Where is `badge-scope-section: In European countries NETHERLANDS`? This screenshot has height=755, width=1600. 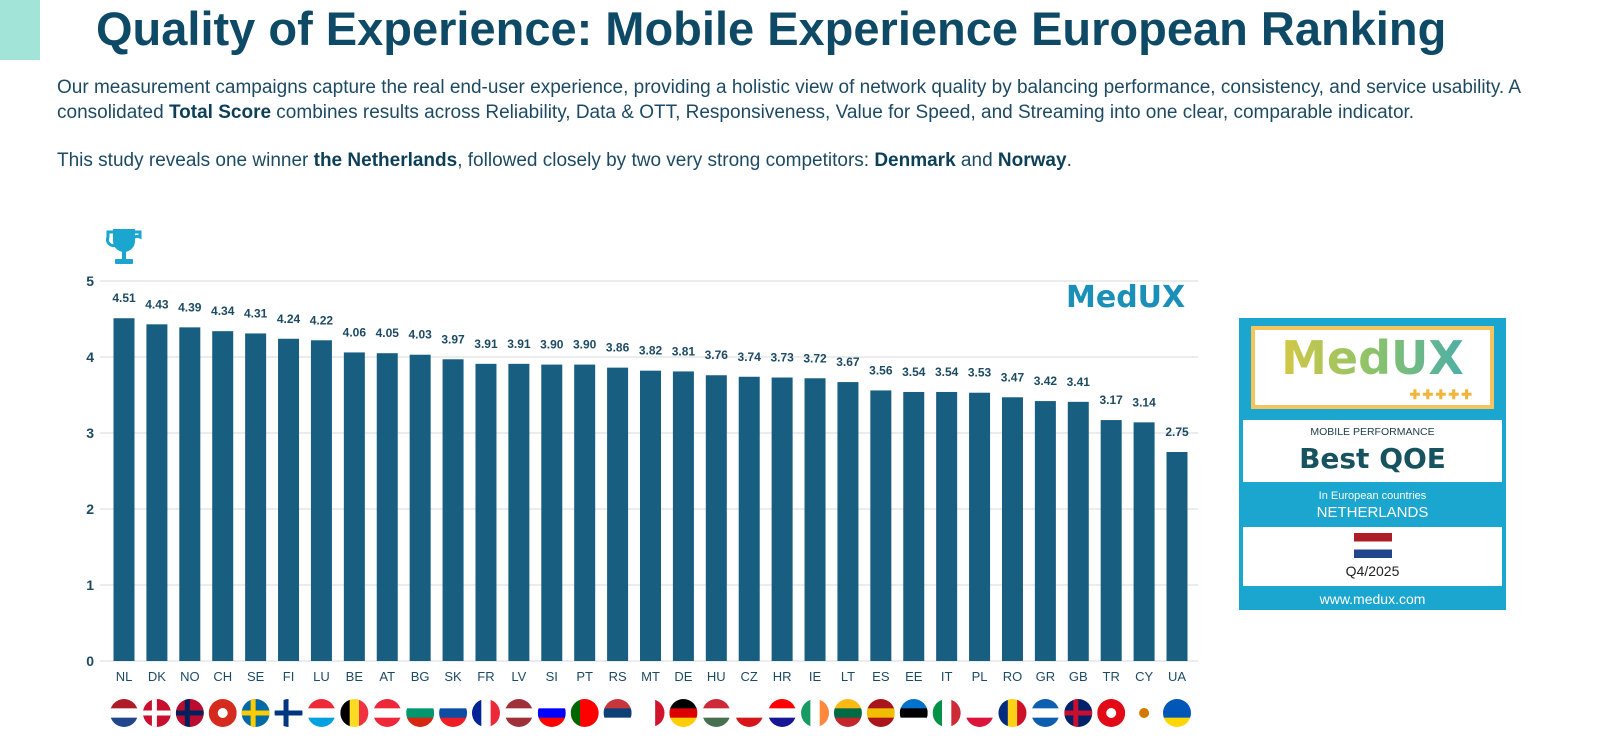 badge-scope-section: In European countries NETHERLANDS is located at coordinates (1372, 505).